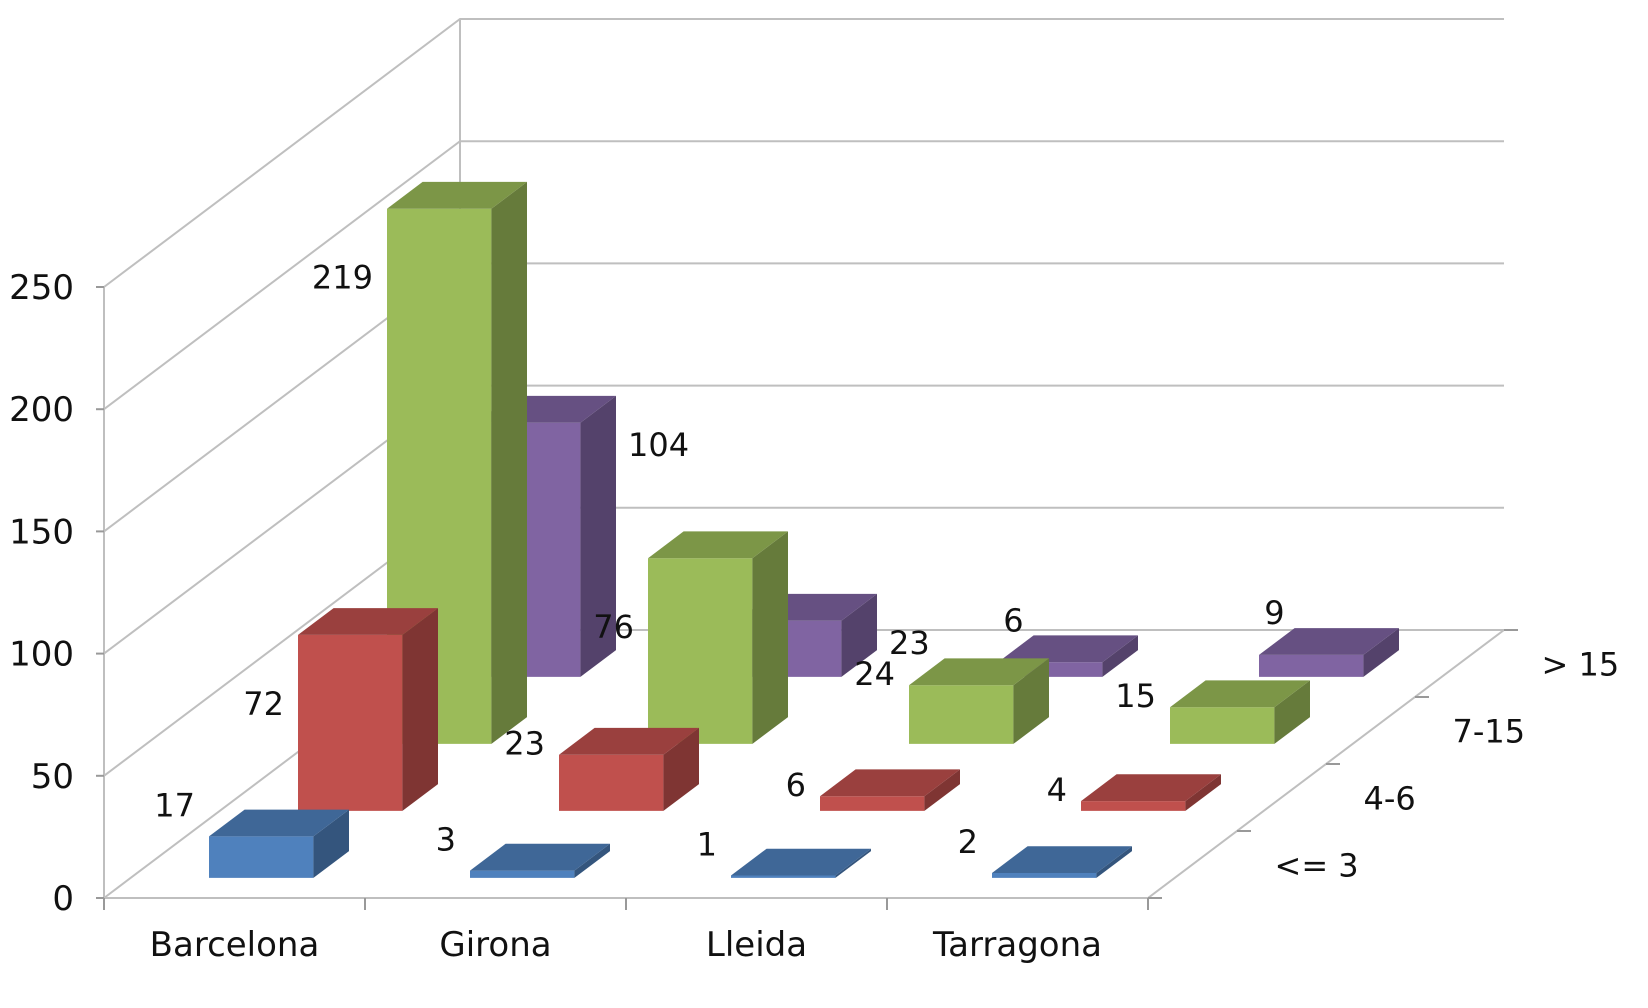 Image resolution: width=1648 pixels, height=1008 pixels. Describe the element at coordinates (1384, 764) in the screenshot. I see `depth-axis: <= 34-6 7-15 > 15` at that location.